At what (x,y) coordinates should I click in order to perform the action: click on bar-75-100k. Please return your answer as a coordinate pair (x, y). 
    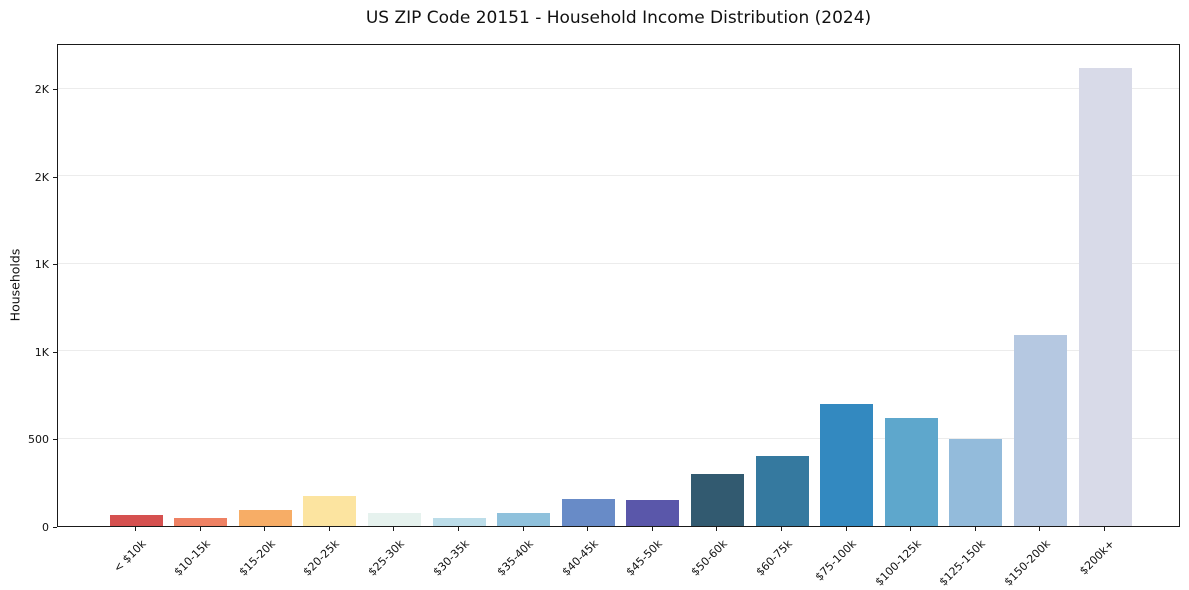
    Looking at the image, I should click on (847, 464).